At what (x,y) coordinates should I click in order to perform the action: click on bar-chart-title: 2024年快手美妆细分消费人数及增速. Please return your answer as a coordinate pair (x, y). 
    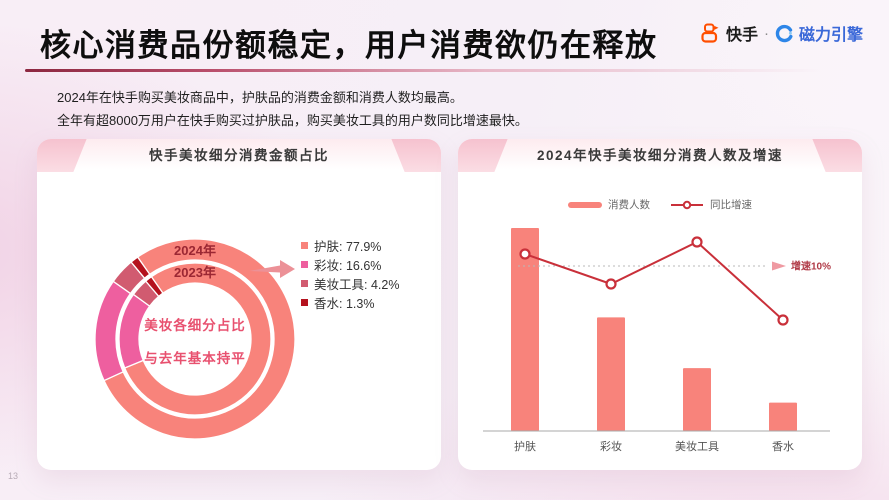
    Looking at the image, I should click on (660, 155).